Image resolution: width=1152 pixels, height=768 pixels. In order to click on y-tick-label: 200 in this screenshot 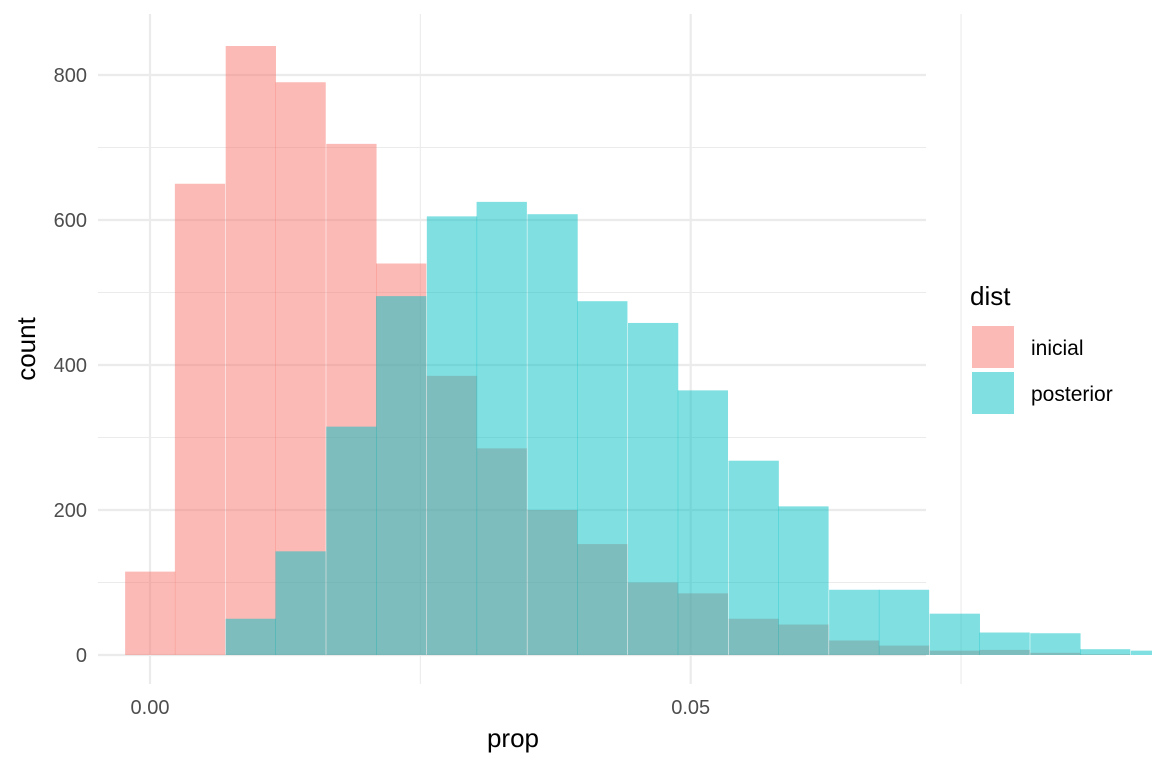, I will do `click(70, 511)`.